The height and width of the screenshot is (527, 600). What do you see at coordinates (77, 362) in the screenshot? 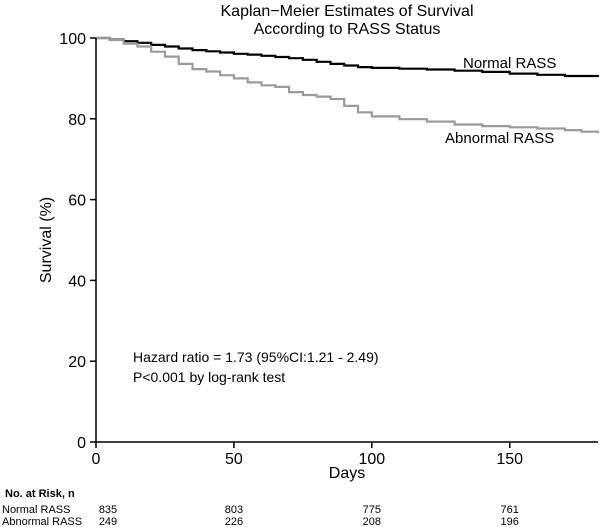
I see `y-tick-label: 20` at bounding box center [77, 362].